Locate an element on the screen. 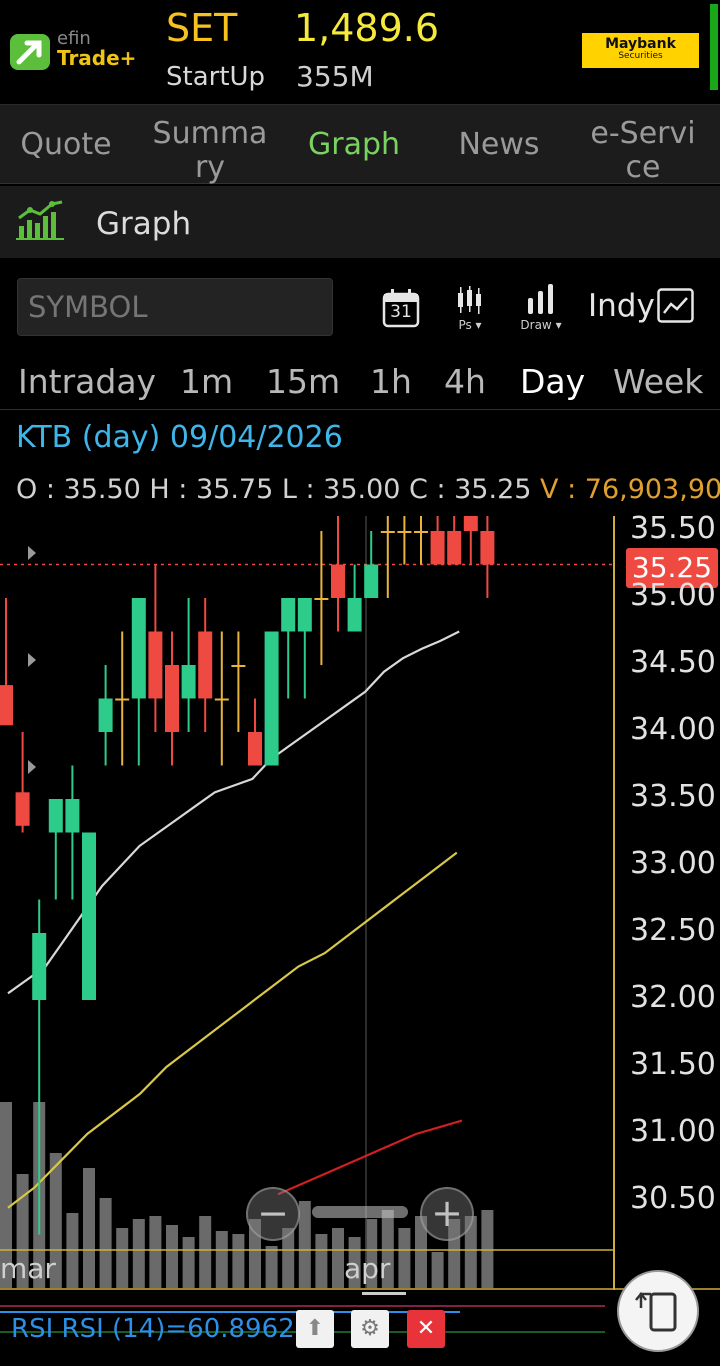 The width and height of the screenshot is (720, 1366). tab-graph: Graph is located at coordinates (354, 145).